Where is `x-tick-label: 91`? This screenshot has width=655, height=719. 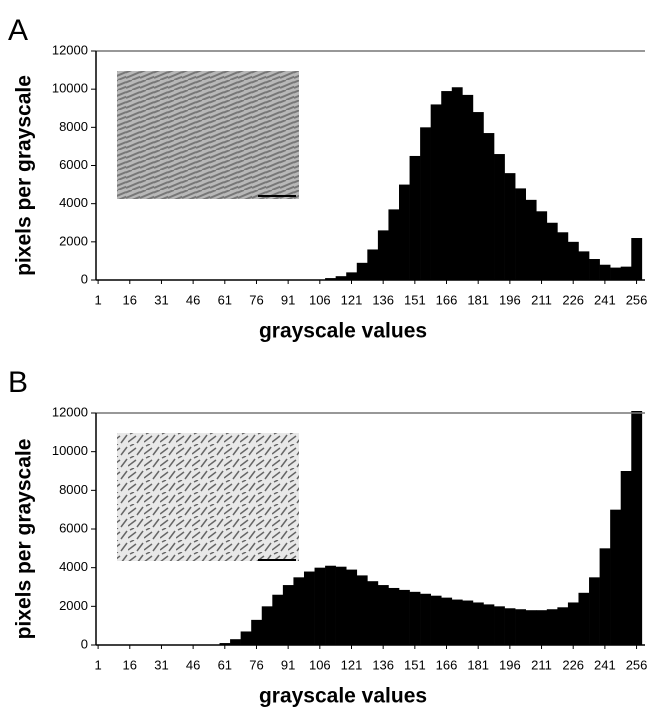
x-tick-label: 91 is located at coordinates (288, 299).